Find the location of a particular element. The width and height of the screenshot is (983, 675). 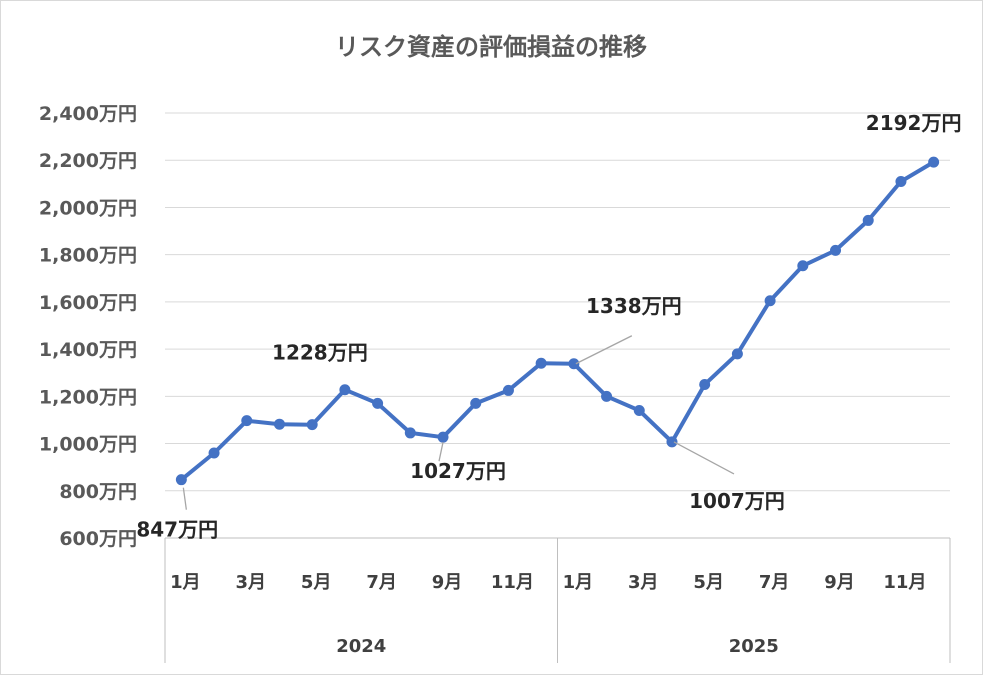

data-label: 1338万円 is located at coordinates (634, 306).